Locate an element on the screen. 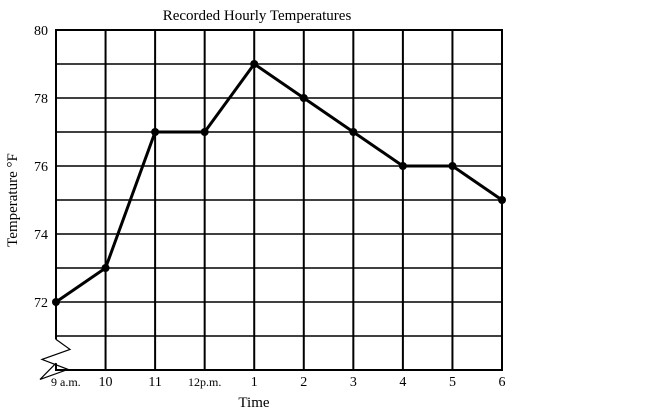 This screenshot has height=410, width=650. y-tick-label: 80 is located at coordinates (41, 31).